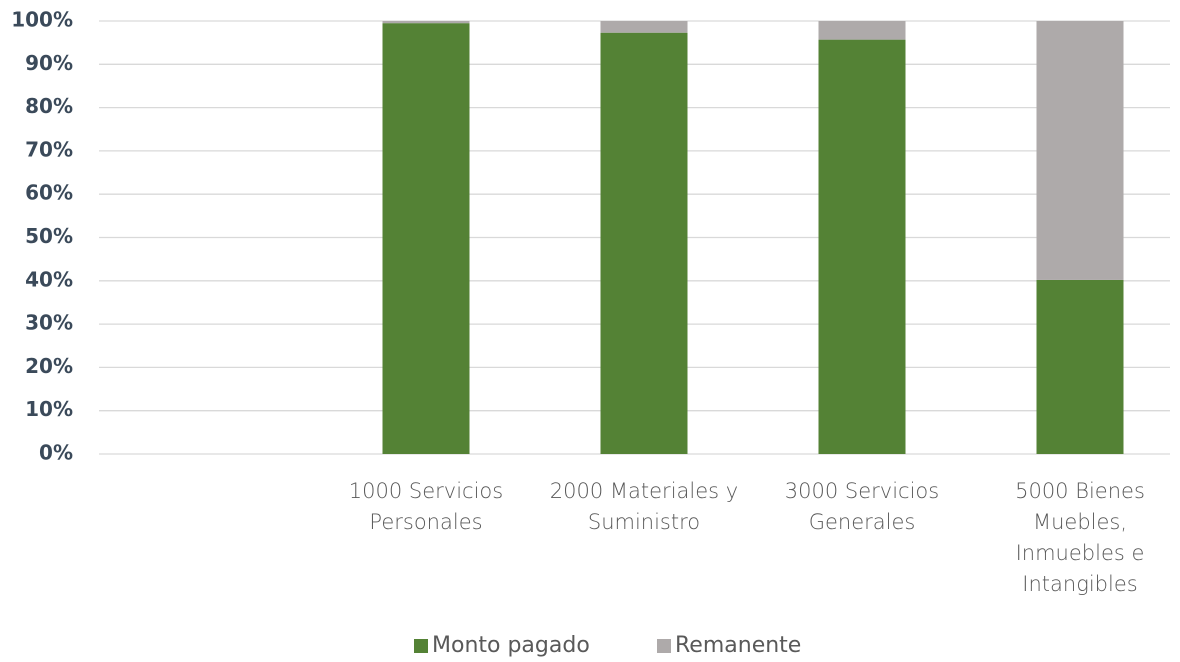 This screenshot has height=662, width=1180. I want to click on y-tick-label: 0%, so click(56, 453).